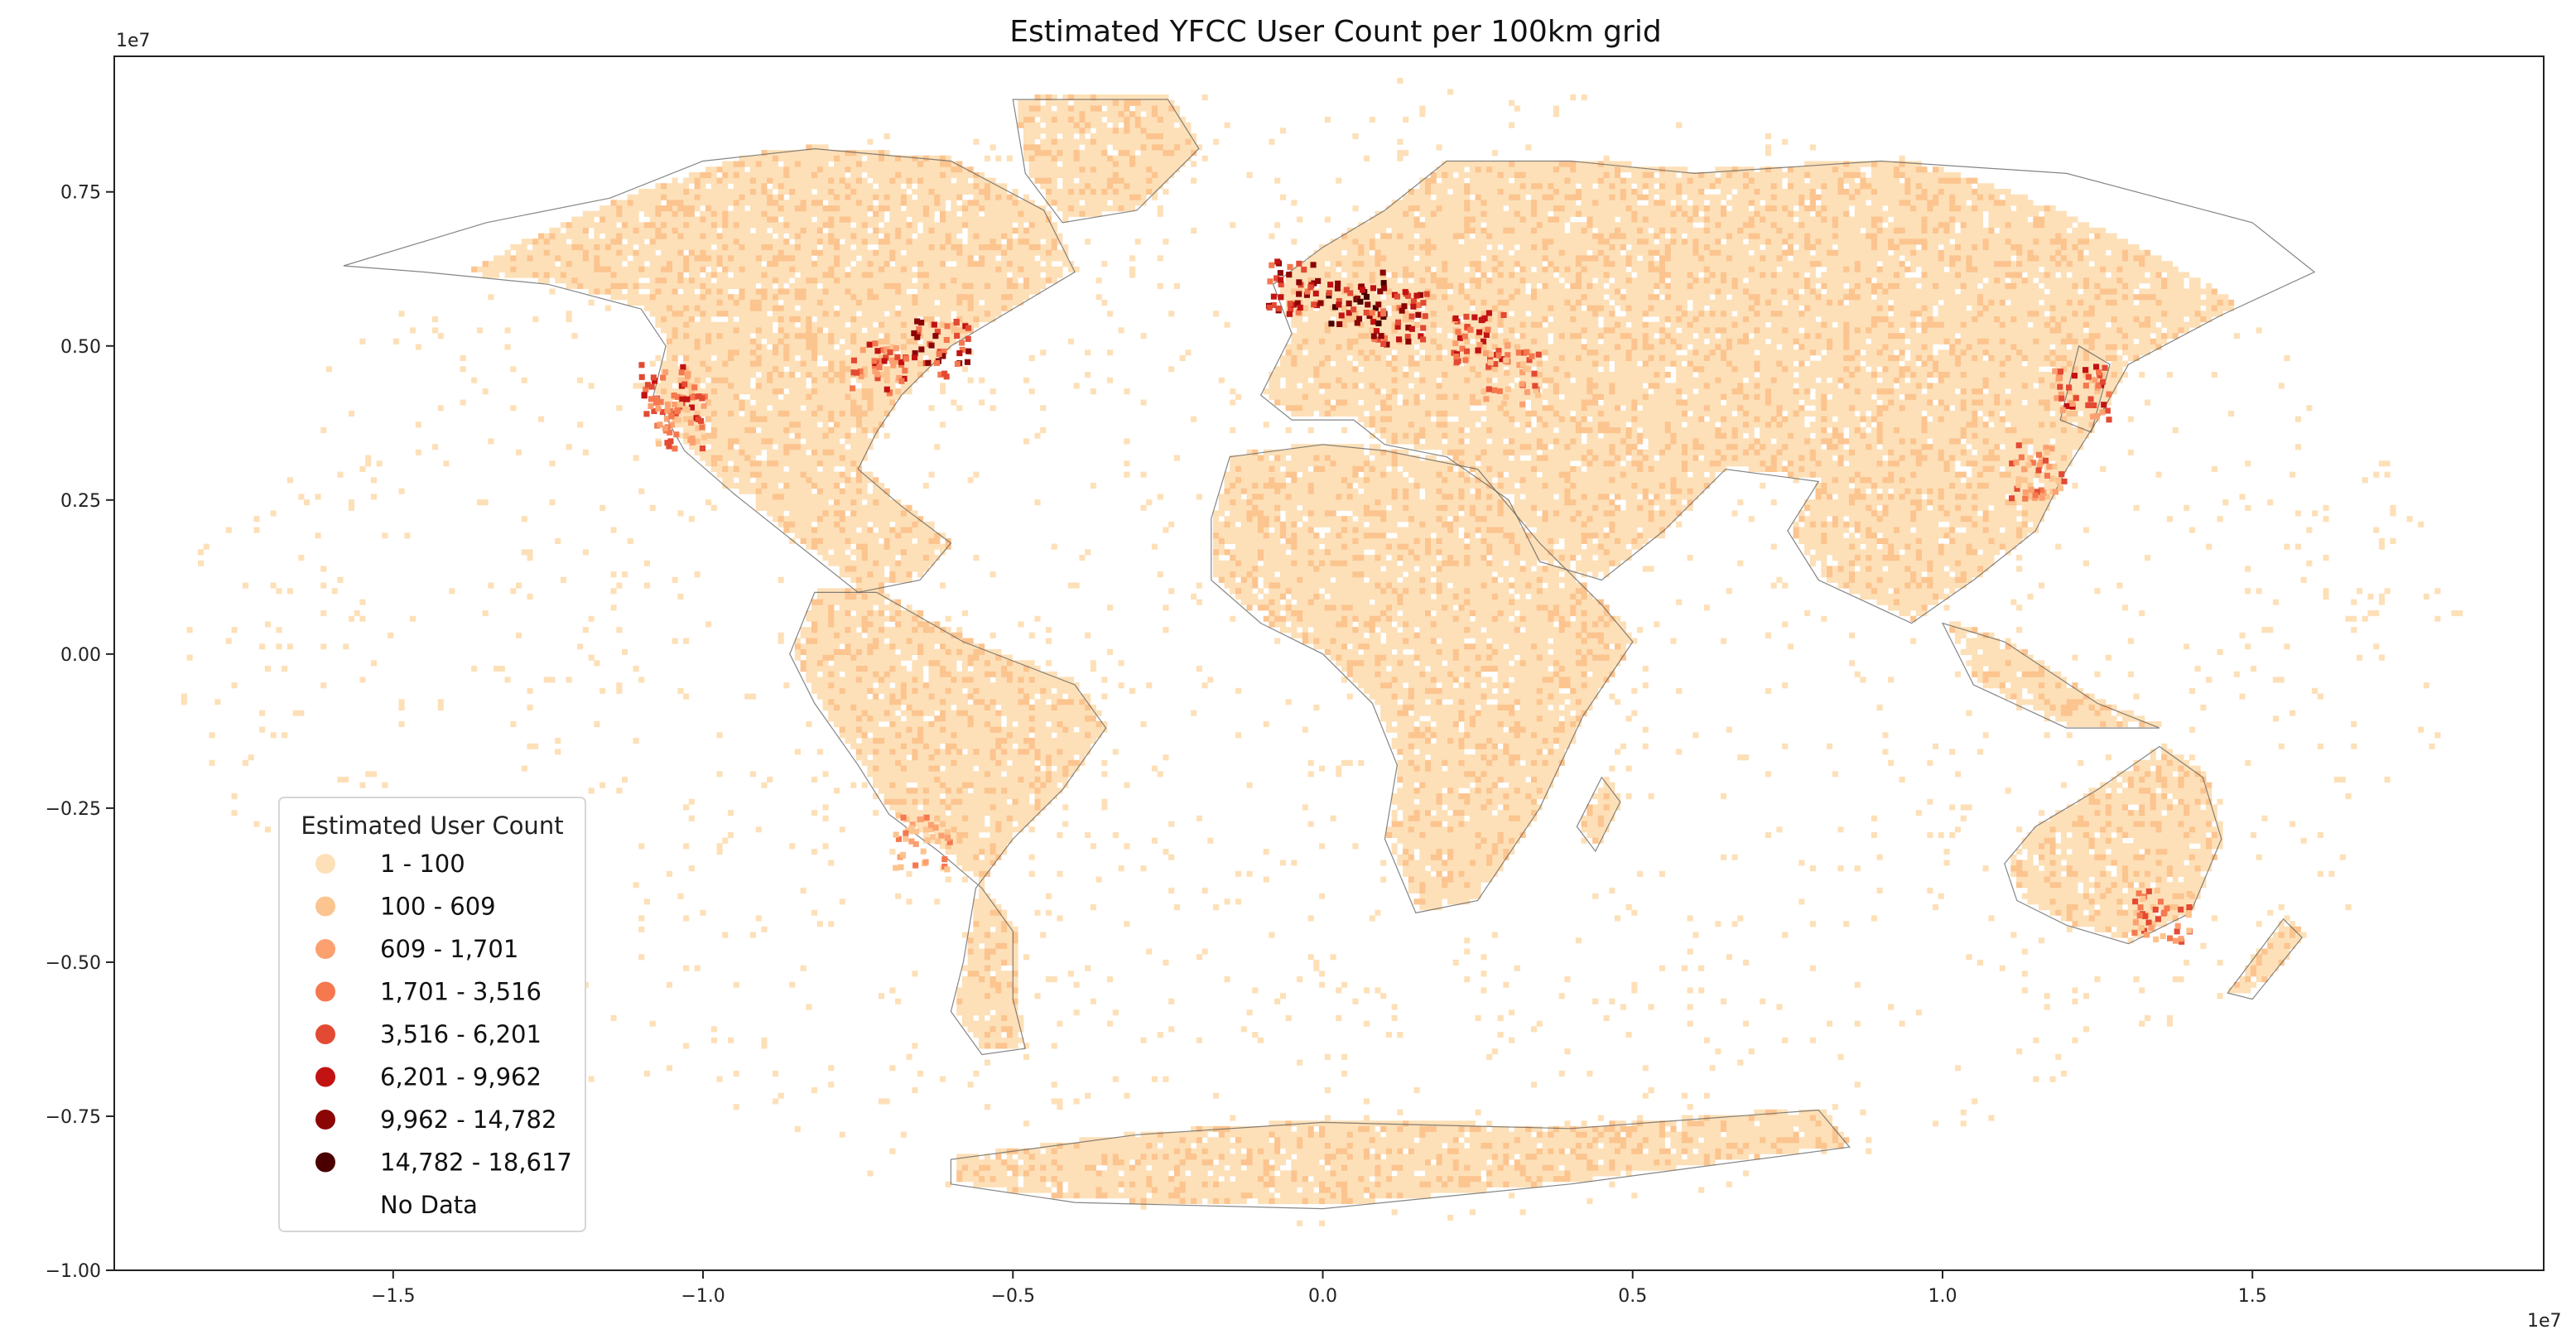 Image resolution: width=2576 pixels, height=1344 pixels. Describe the element at coordinates (476, 1163) in the screenshot. I see `legend-label: 14,782 - 18,617` at that location.